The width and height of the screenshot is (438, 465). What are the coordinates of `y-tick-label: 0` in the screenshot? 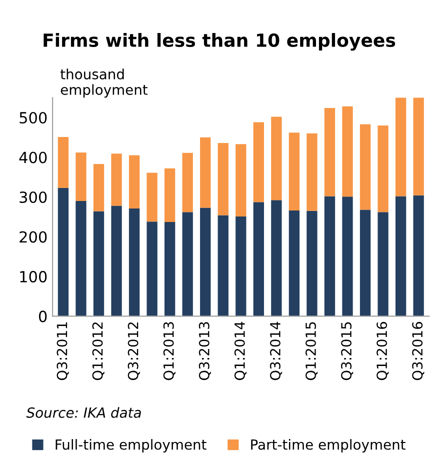 It's located at (42, 316).